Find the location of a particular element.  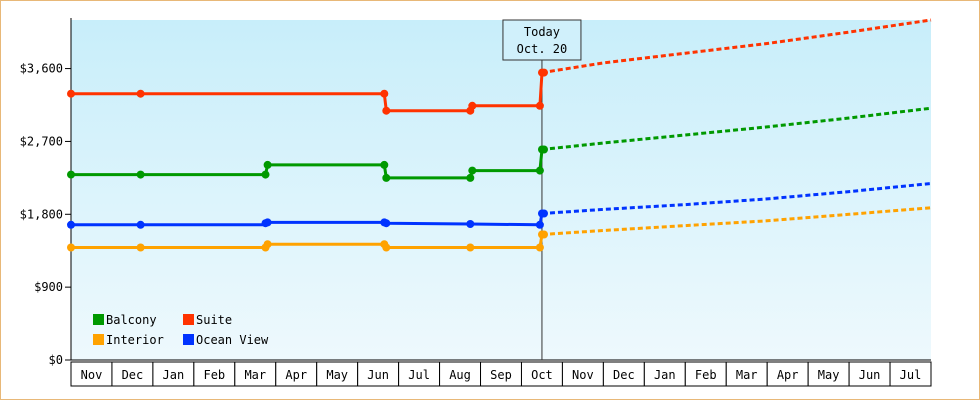

today-box is located at coordinates (542, 40).